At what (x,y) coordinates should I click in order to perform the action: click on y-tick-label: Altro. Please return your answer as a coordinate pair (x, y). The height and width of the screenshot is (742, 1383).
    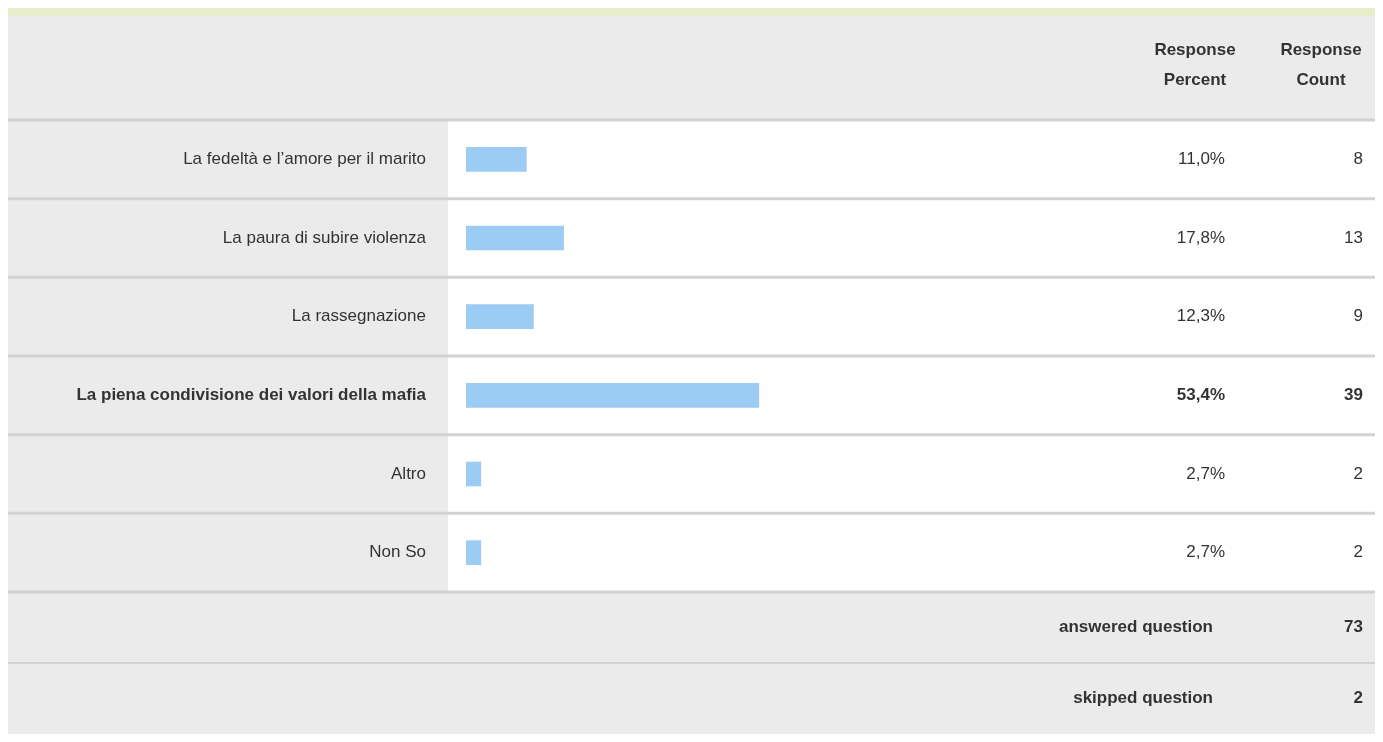
    Looking at the image, I should click on (408, 473).